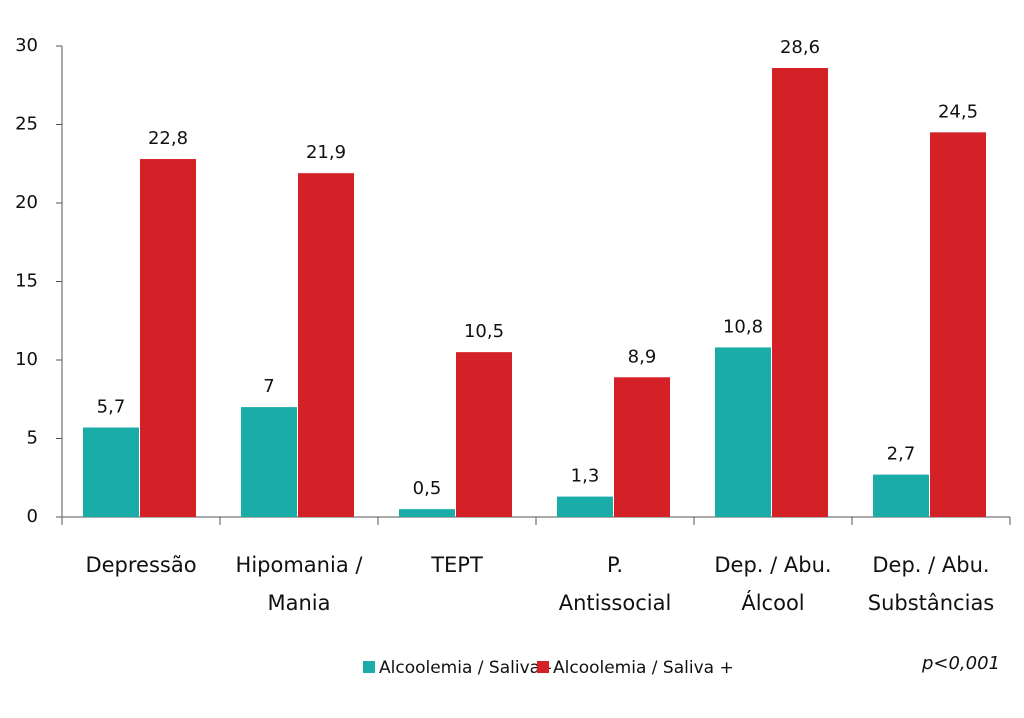 The width and height of the screenshot is (1024, 718). Describe the element at coordinates (32, 516) in the screenshot. I see `y-tick-label: 0` at that location.